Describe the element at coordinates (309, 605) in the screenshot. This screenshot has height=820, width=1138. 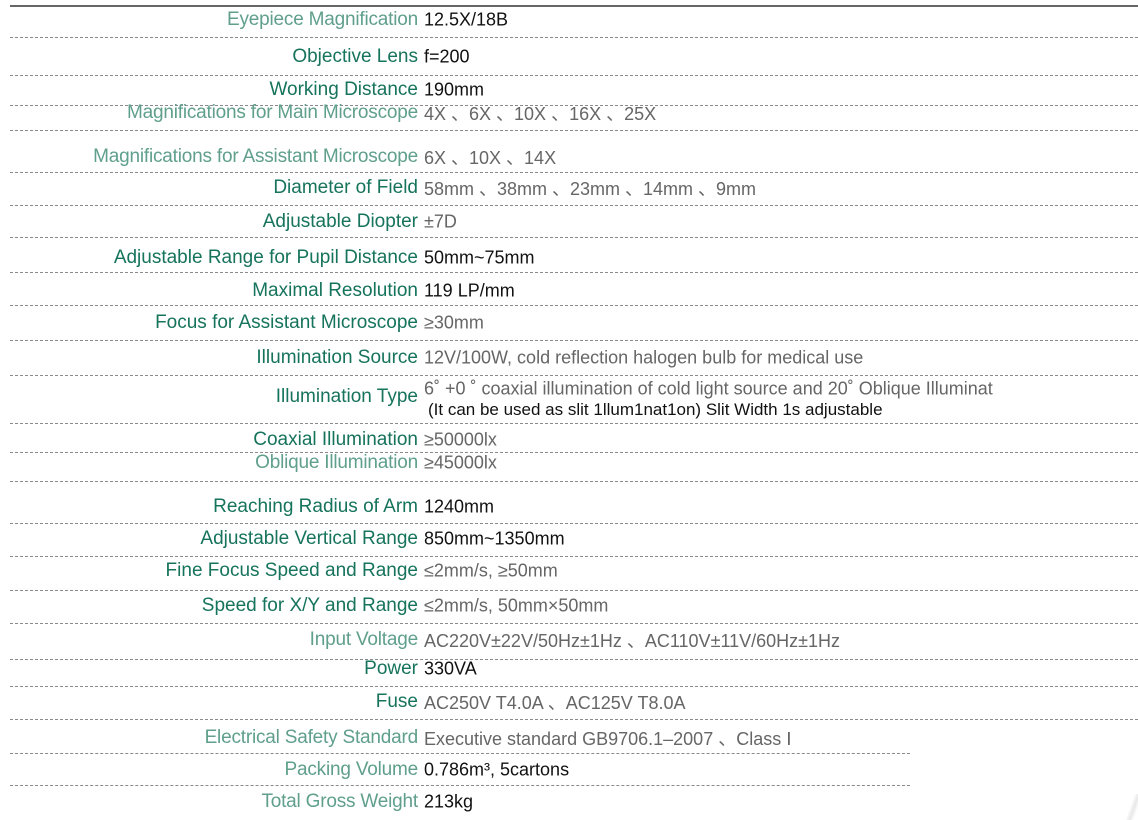
I see `spec-label: Speed for X/Y and Range` at that location.